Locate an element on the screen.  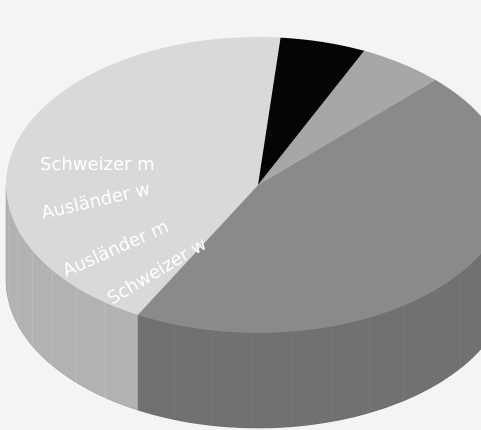
slice-auslaender-w is located at coordinates (347, 117).